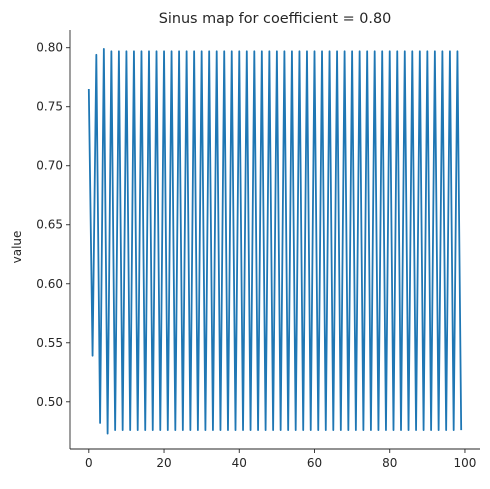  Describe the element at coordinates (17, 247) in the screenshot. I see `y-axis-label: value` at that location.